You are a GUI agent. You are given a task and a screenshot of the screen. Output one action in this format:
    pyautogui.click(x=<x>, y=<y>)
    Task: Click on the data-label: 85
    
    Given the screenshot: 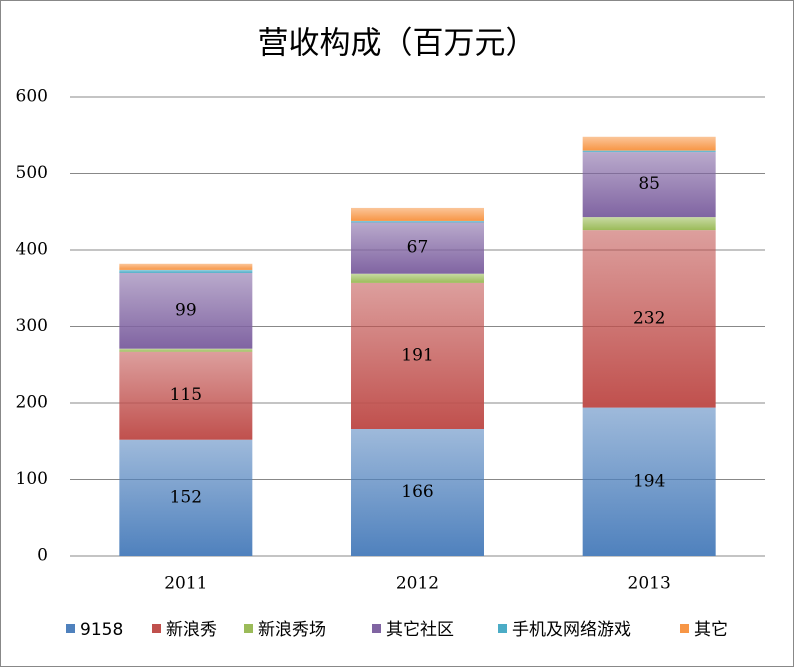 What is the action you would take?
    pyautogui.click(x=649, y=184)
    